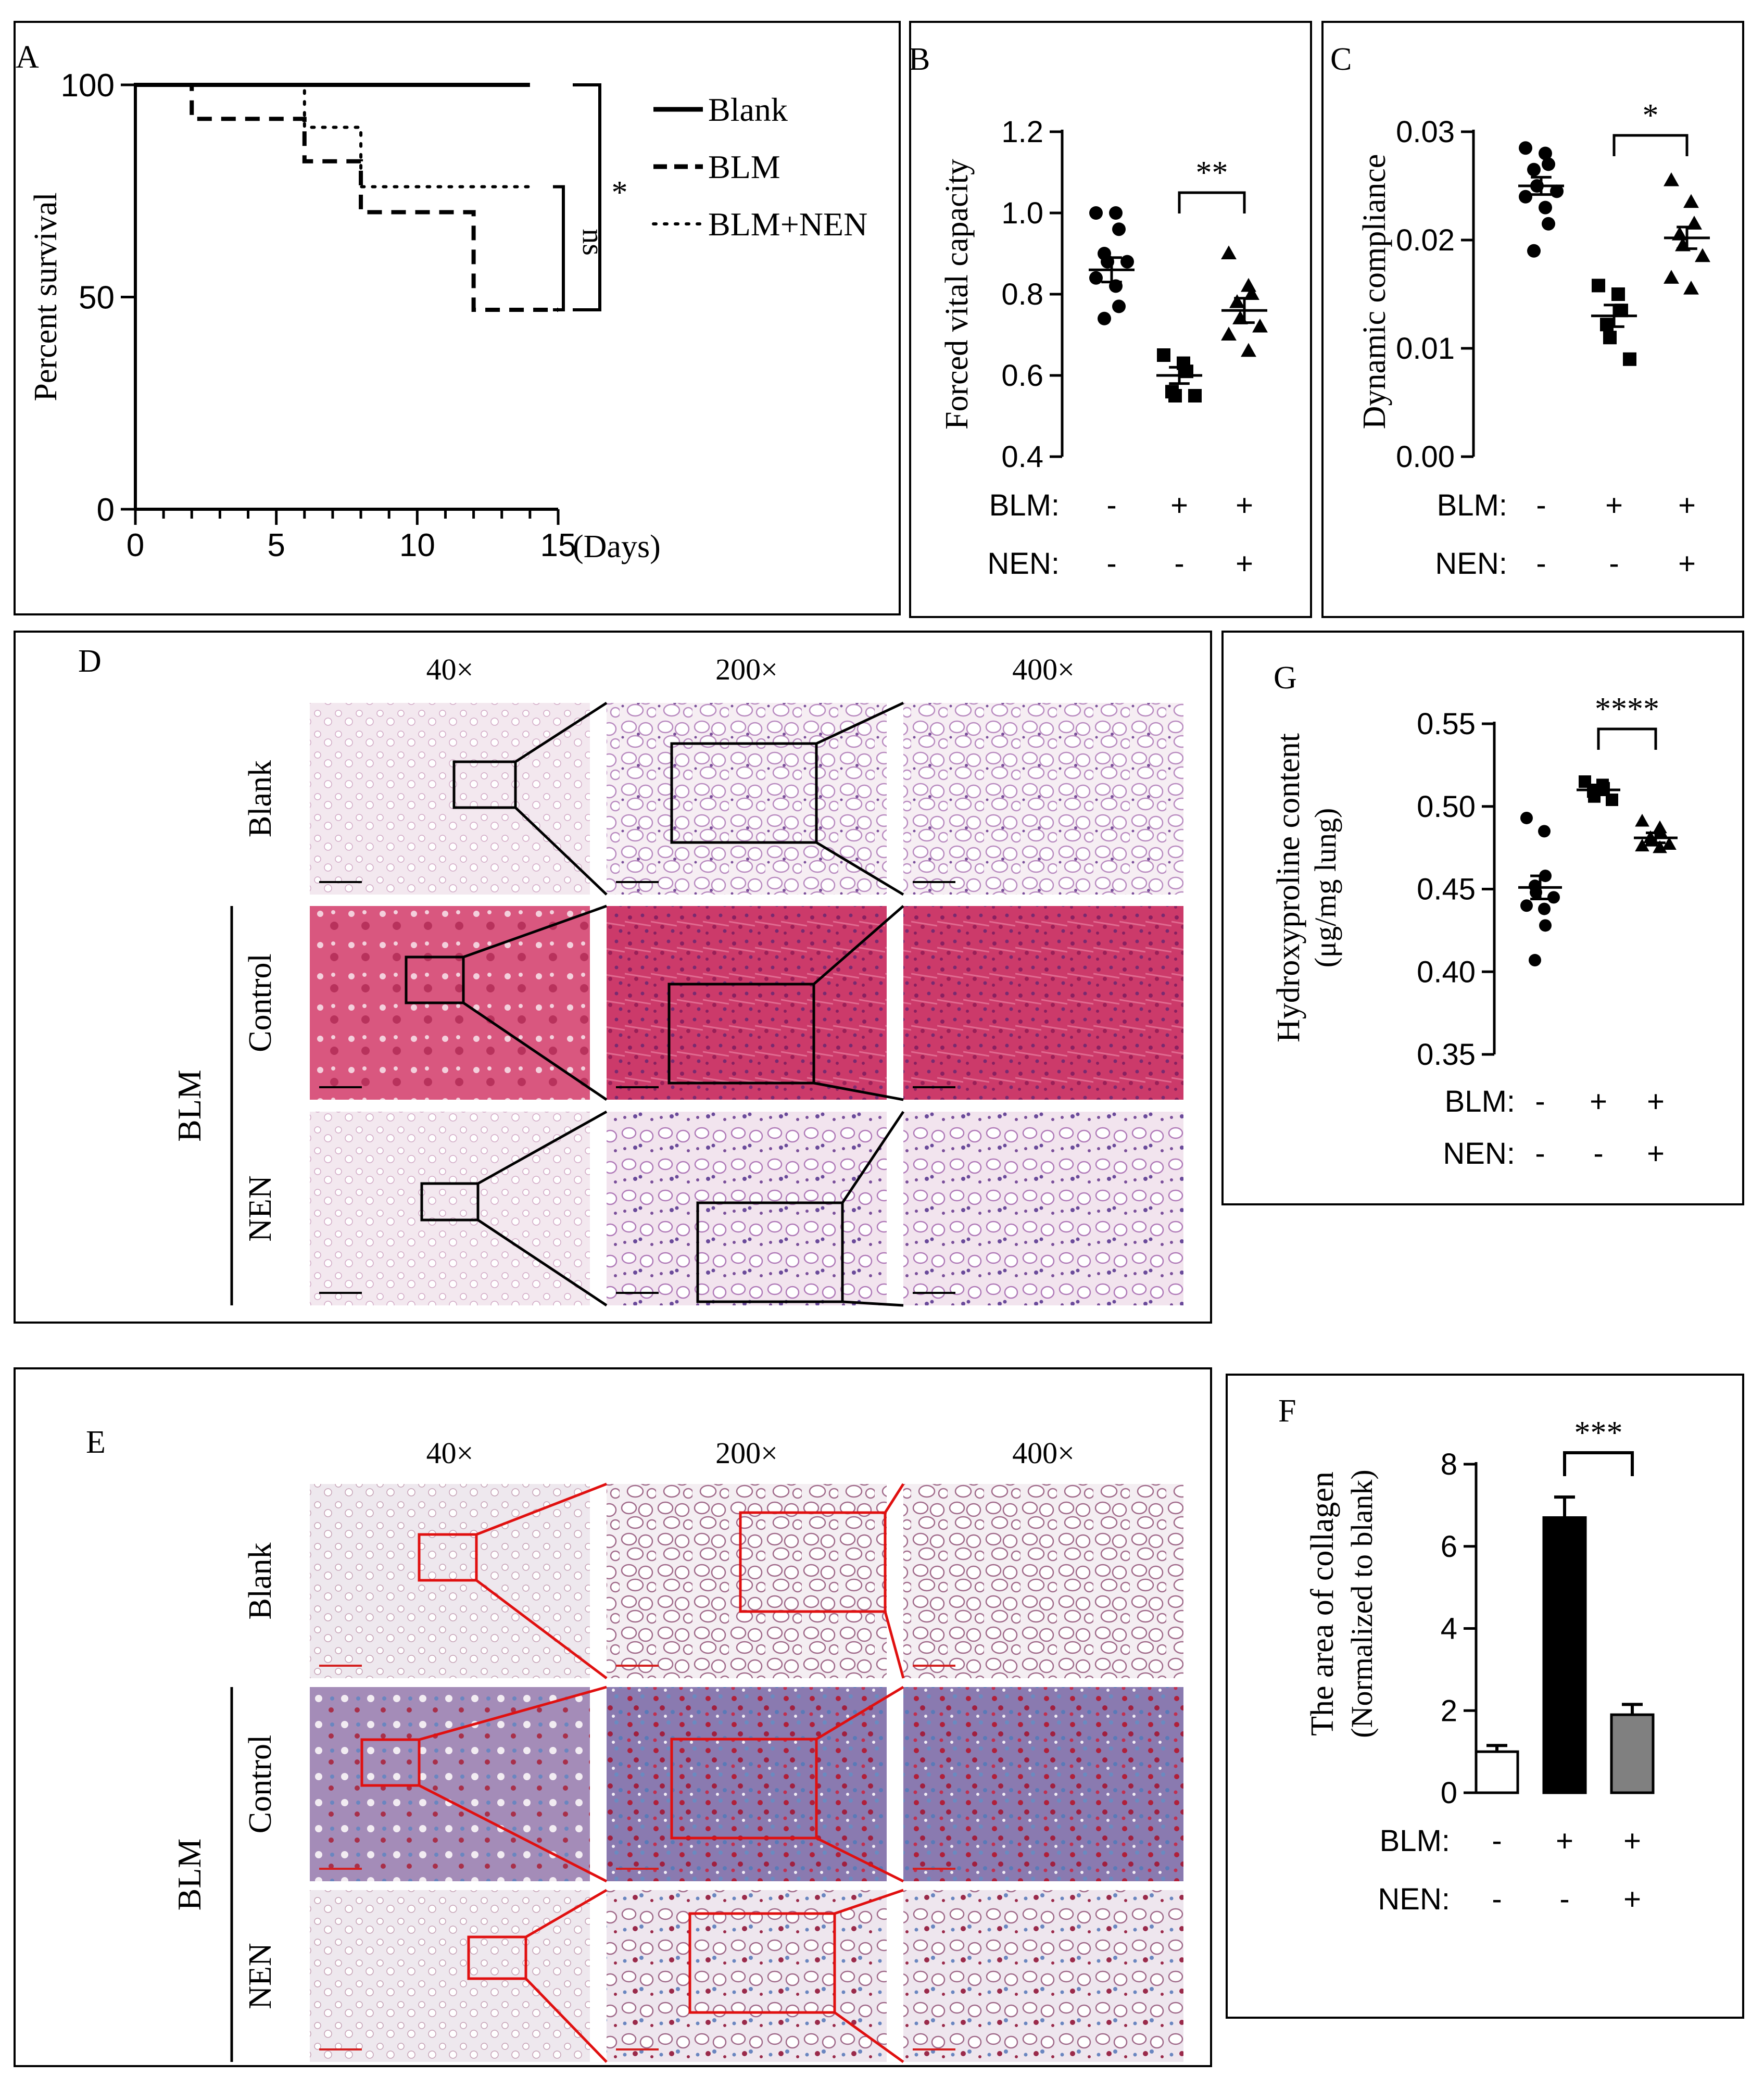  What do you see at coordinates (558, 545) in the screenshot?
I see `x-tick-label: 15` at bounding box center [558, 545].